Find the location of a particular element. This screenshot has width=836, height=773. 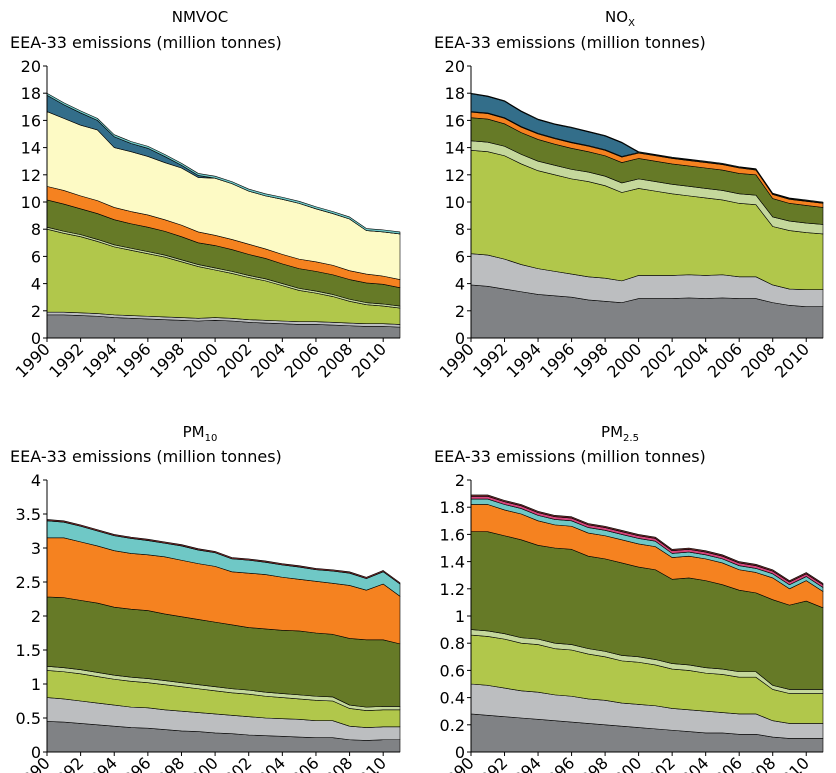

chart0-ytick-label: 18 is located at coordinates (31, 93).